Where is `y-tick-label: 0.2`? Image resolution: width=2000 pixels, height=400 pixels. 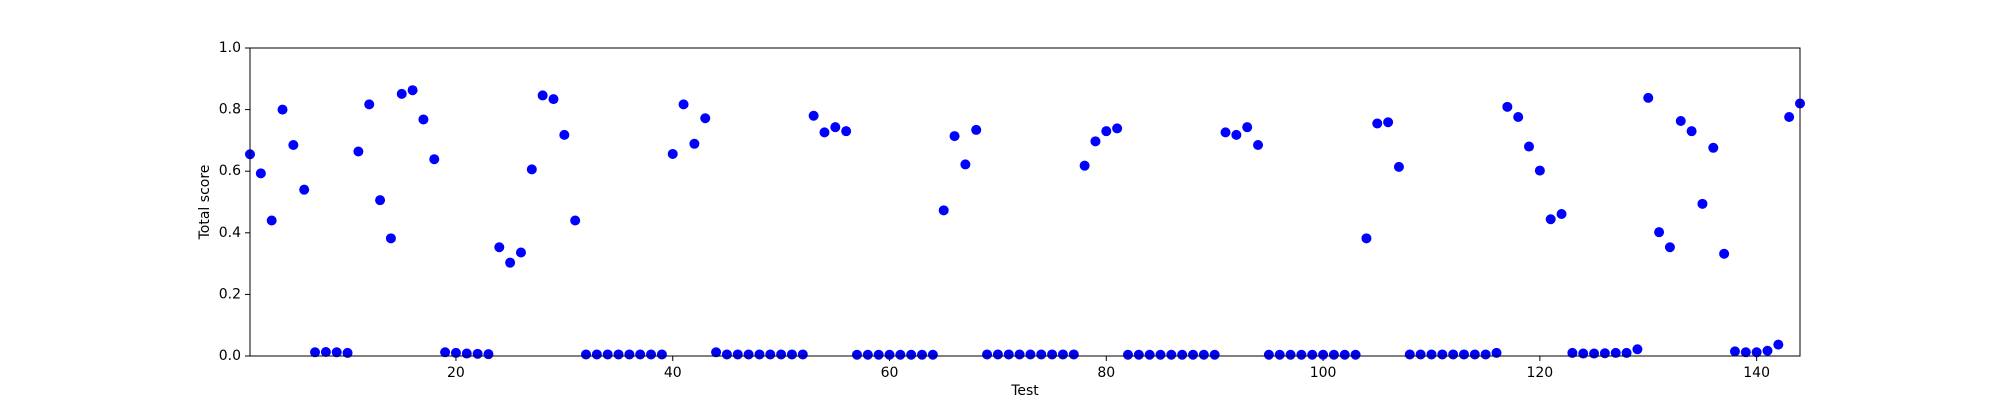 y-tick-label: 0.2 is located at coordinates (230, 294).